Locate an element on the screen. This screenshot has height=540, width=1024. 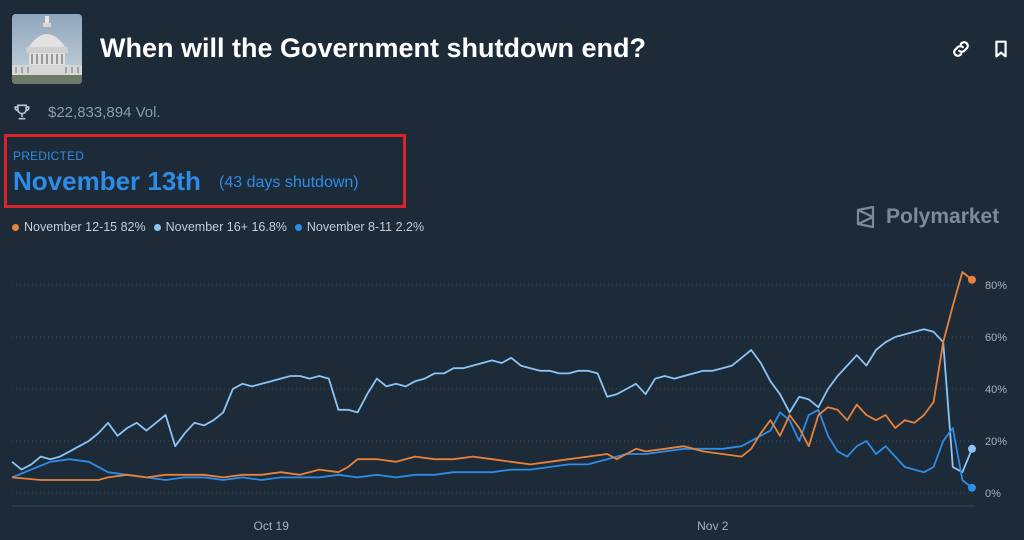
legend-label: November 8-11 is located at coordinates (349, 227).